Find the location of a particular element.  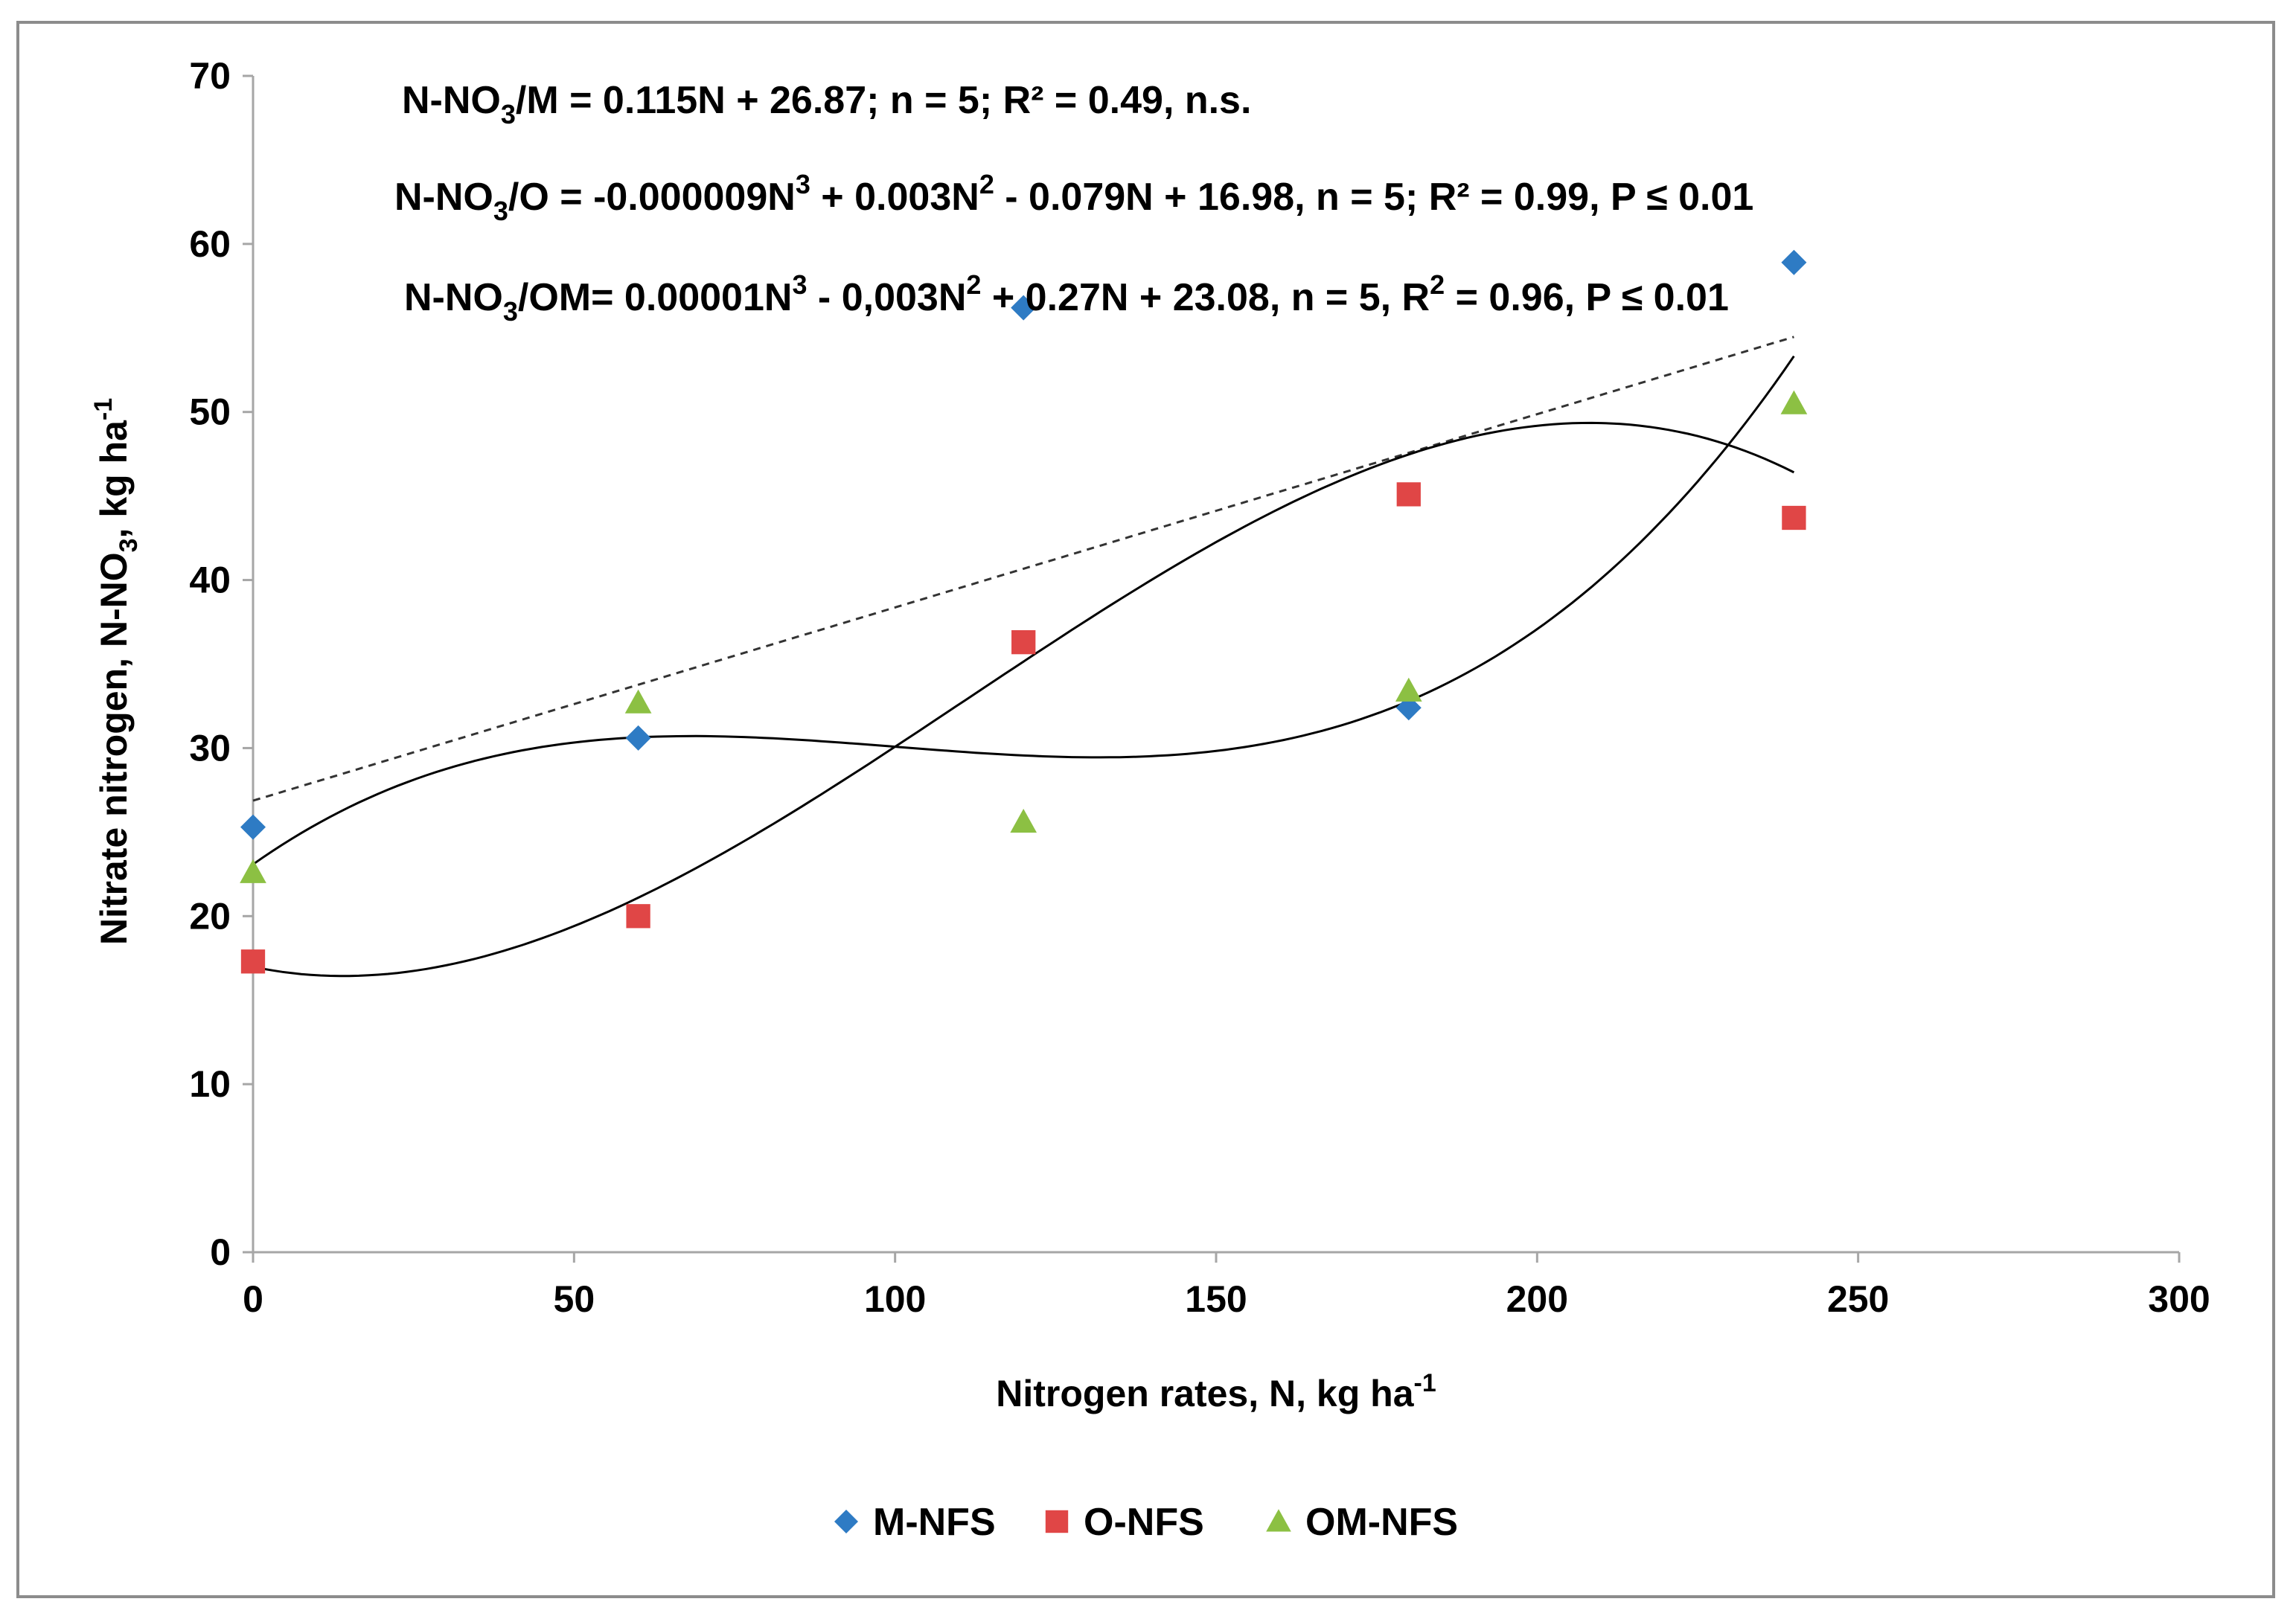

y-tick-label: 60 is located at coordinates (210, 244).